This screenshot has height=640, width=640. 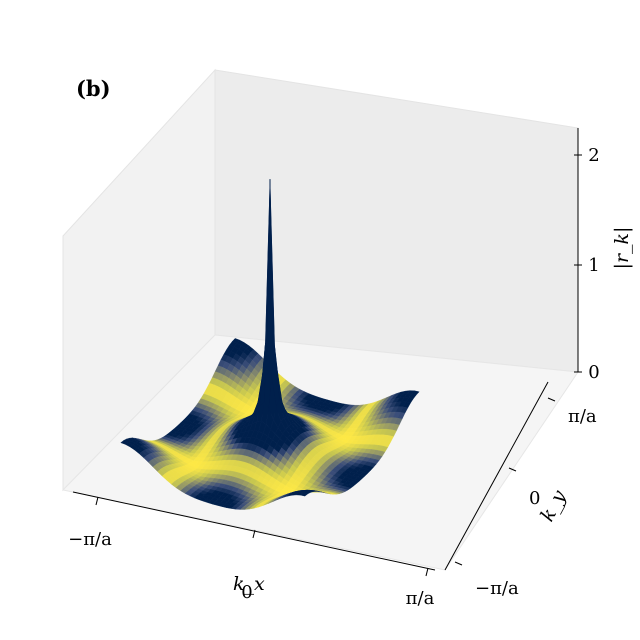 I want to click on y-tick-label: −π/a, so click(x=497, y=588).